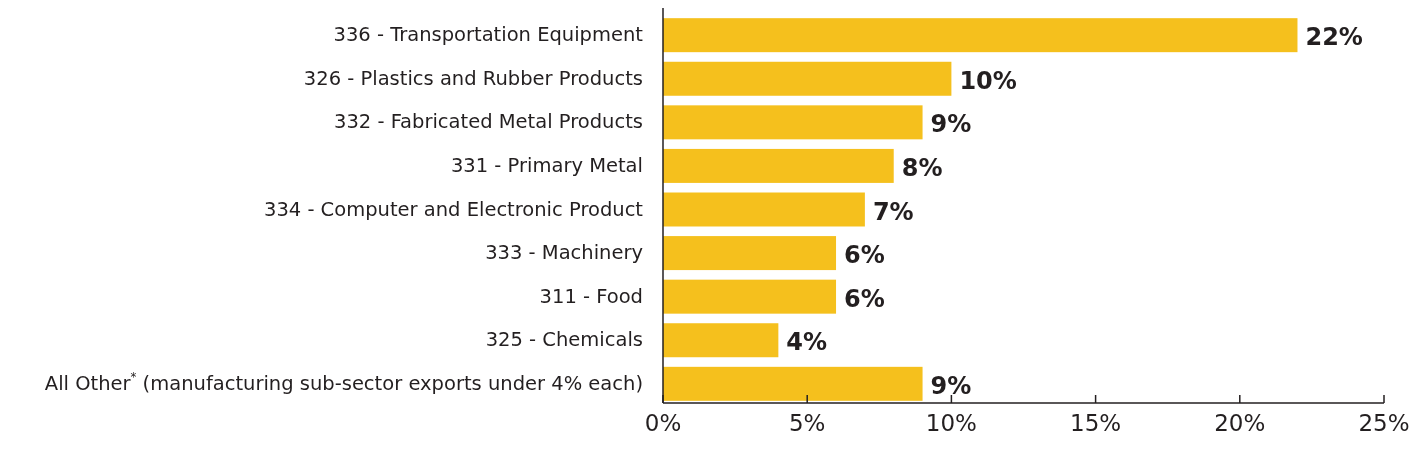  What do you see at coordinates (1334, 37) in the screenshot?
I see `data-label: 22%` at bounding box center [1334, 37].